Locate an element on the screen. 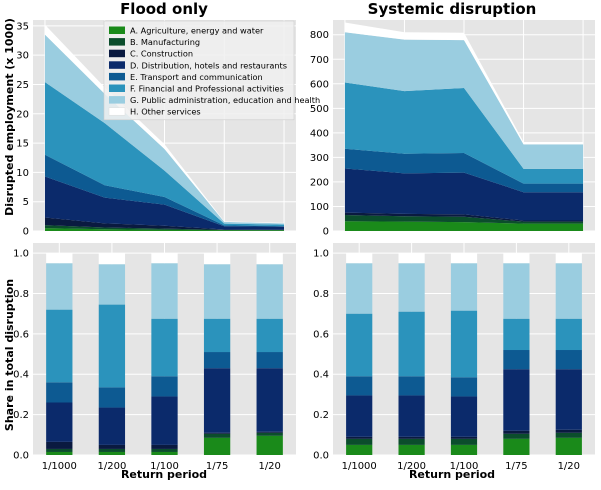 This screenshot has height=490, width=601. y-tick-label: 10 is located at coordinates (22, 173).